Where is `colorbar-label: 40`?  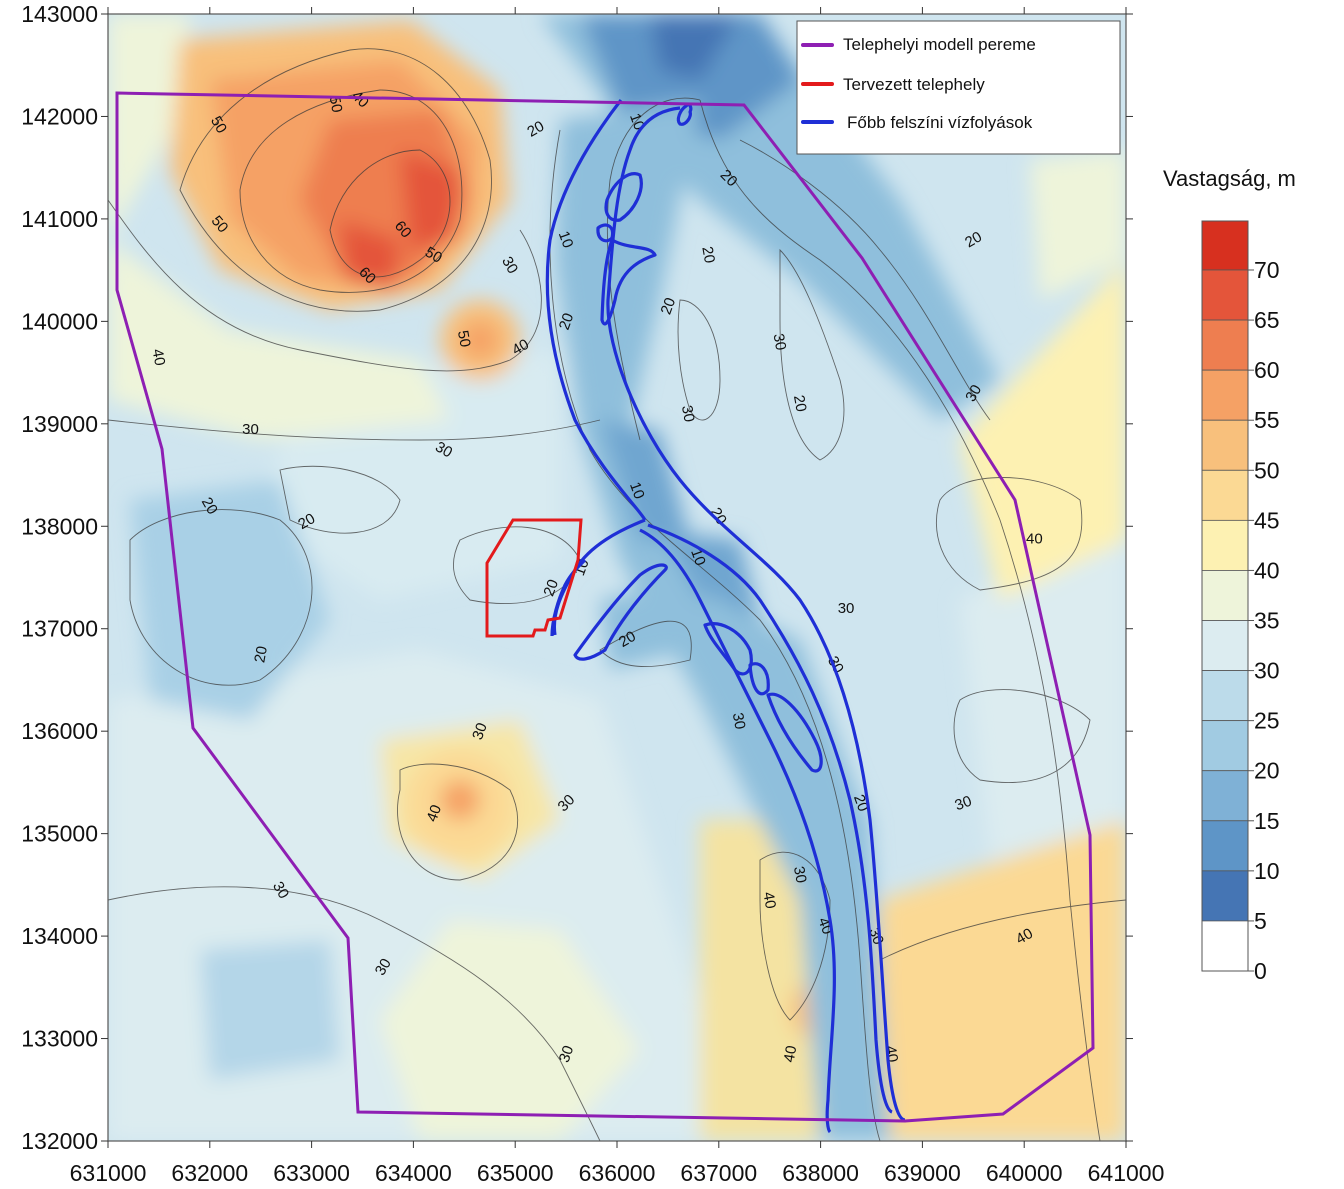 colorbar-label: 40 is located at coordinates (1267, 570).